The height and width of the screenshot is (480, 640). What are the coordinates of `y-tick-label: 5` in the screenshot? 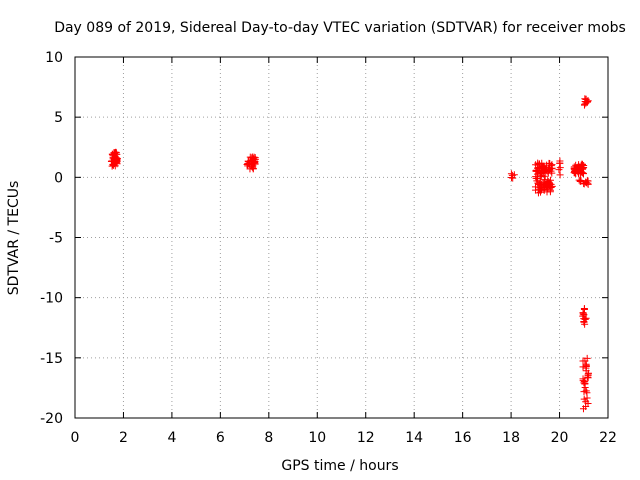 It's located at (58, 118).